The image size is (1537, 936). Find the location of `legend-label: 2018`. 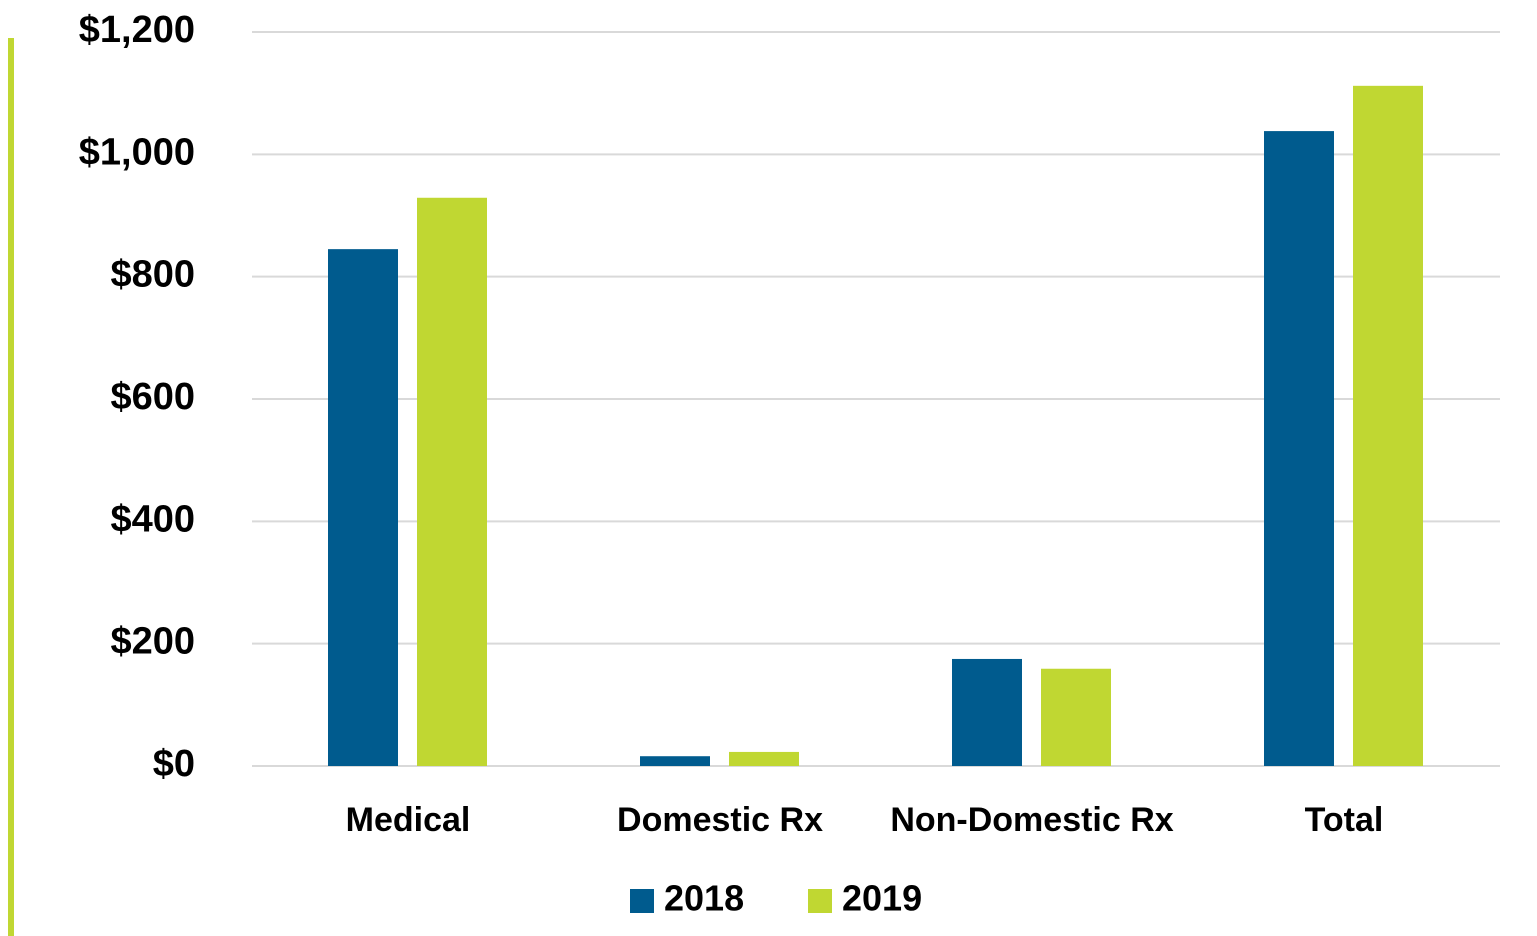

legend-label: 2018 is located at coordinates (704, 898).